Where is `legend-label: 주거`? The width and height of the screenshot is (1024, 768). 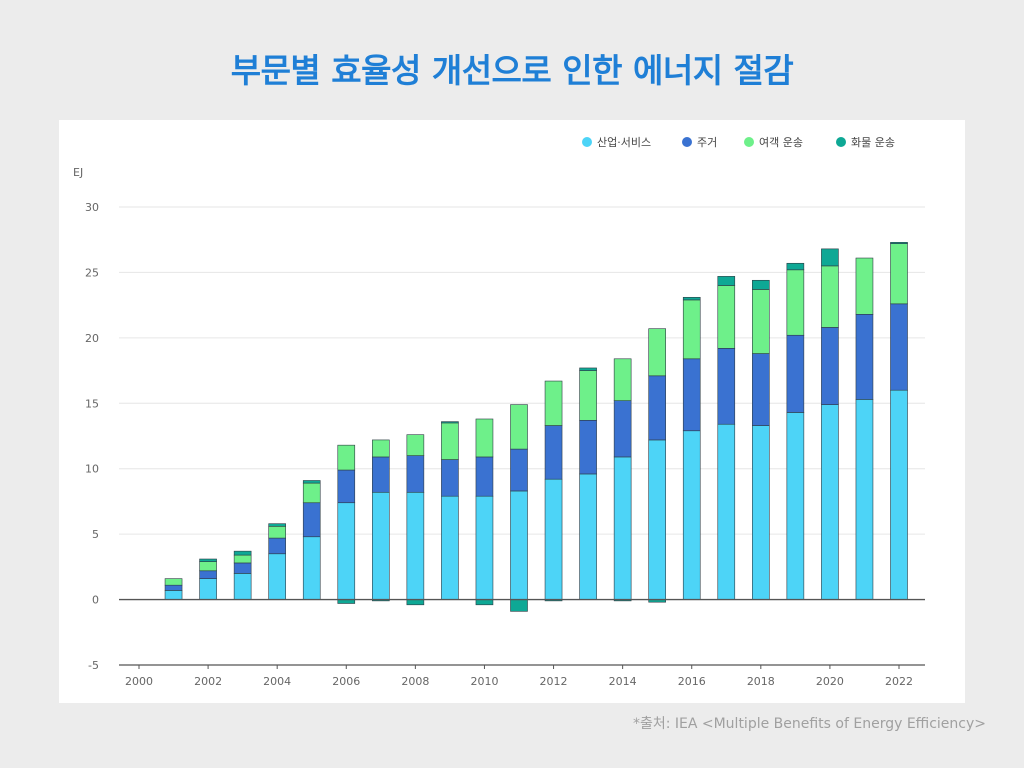 legend-label: 주거 is located at coordinates (707, 142).